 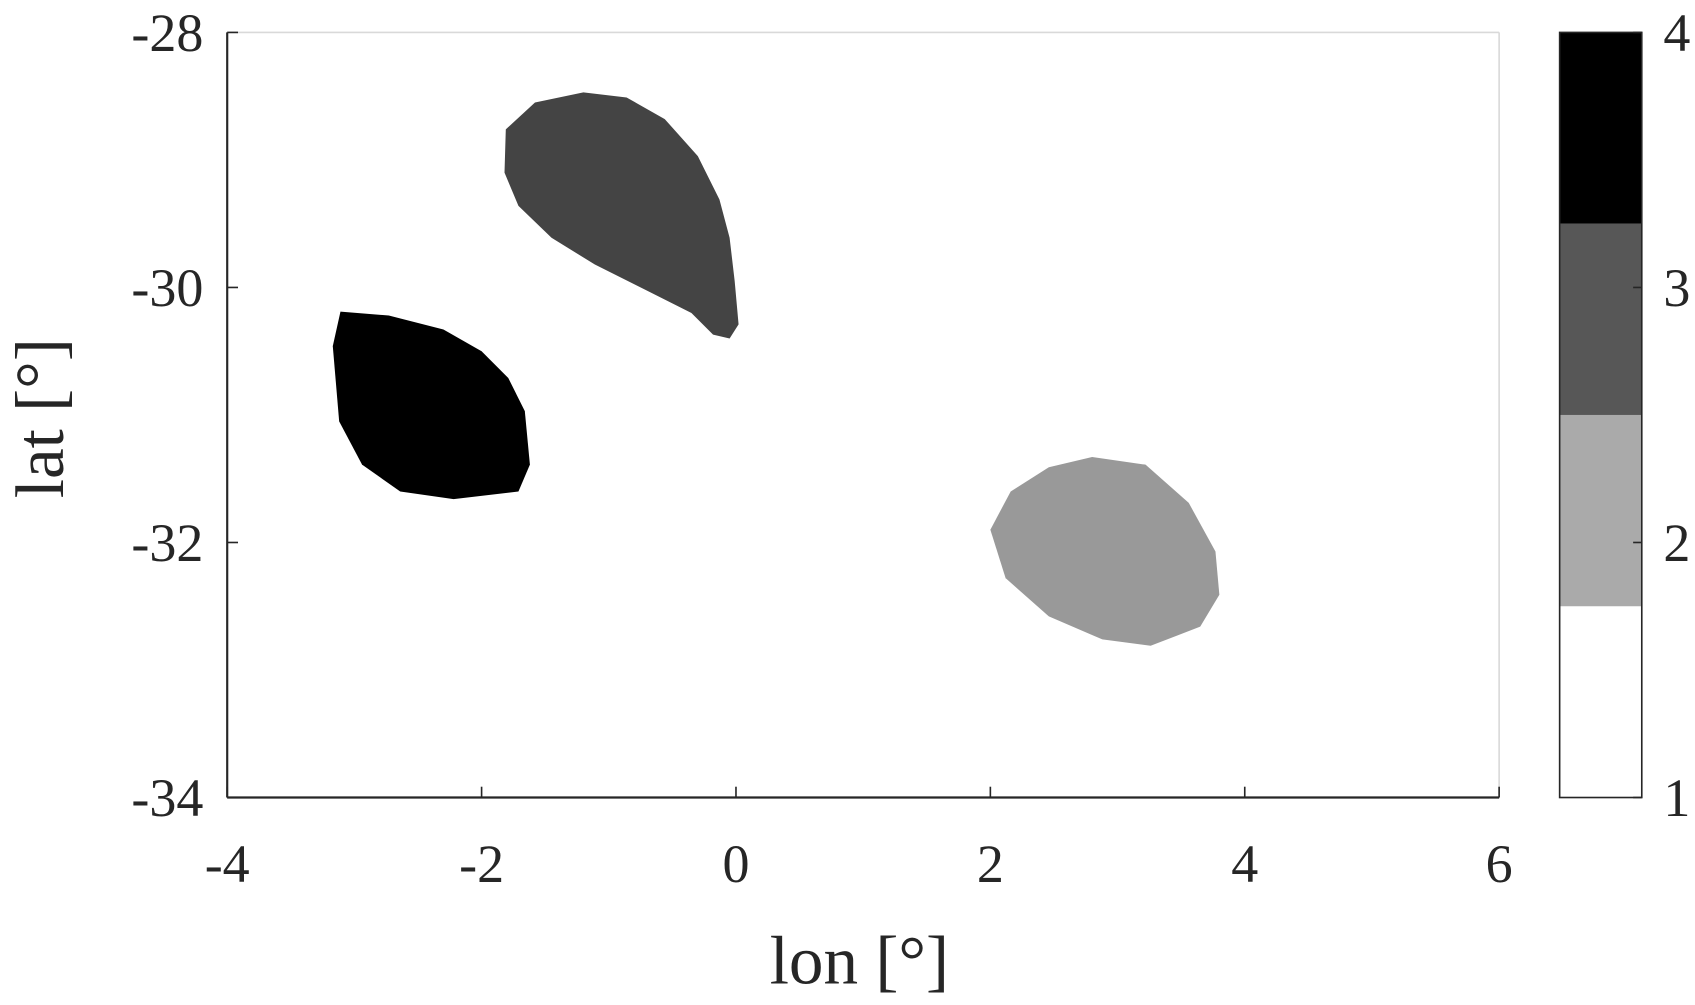 What do you see at coordinates (167, 33) in the screenshot?
I see `y-tick-label: -28` at bounding box center [167, 33].